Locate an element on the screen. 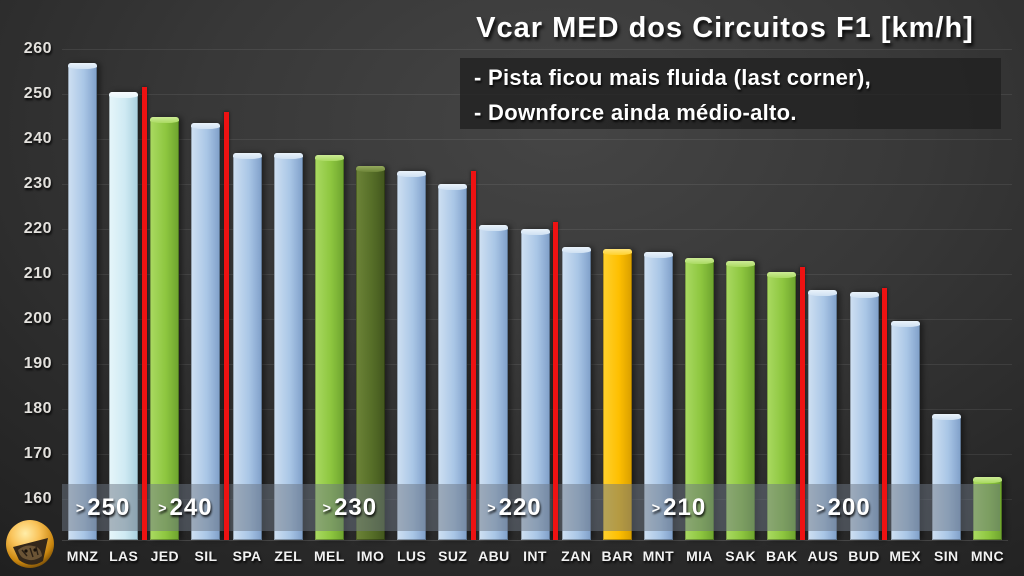  bar-sil is located at coordinates (206, 331).